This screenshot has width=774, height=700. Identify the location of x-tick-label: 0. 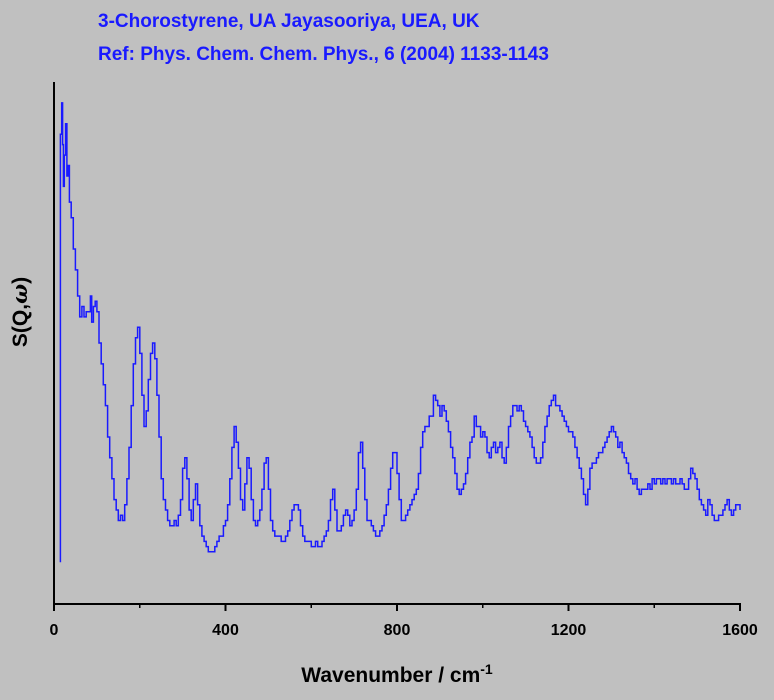
(54, 630).